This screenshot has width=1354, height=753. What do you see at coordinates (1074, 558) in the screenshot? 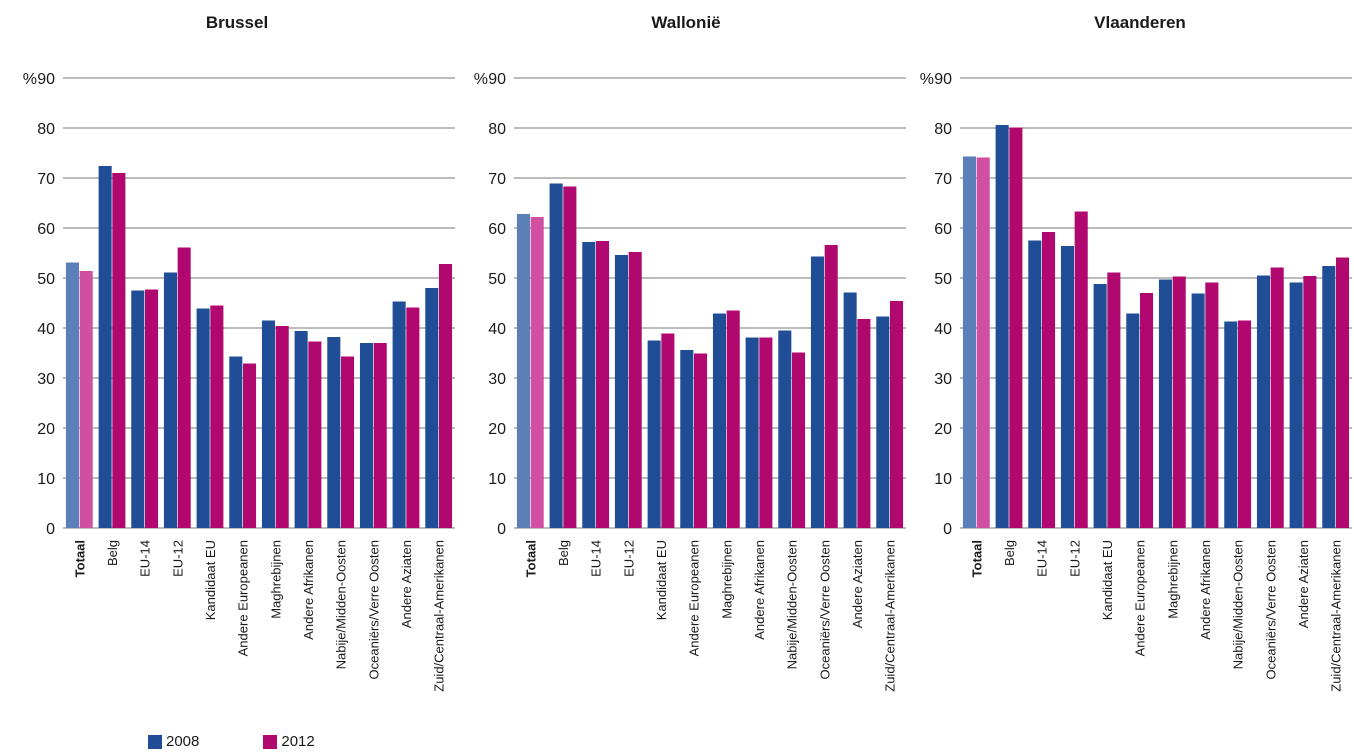
I see `x-label-vlaanderen-eu-12: EU-12` at bounding box center [1074, 558].